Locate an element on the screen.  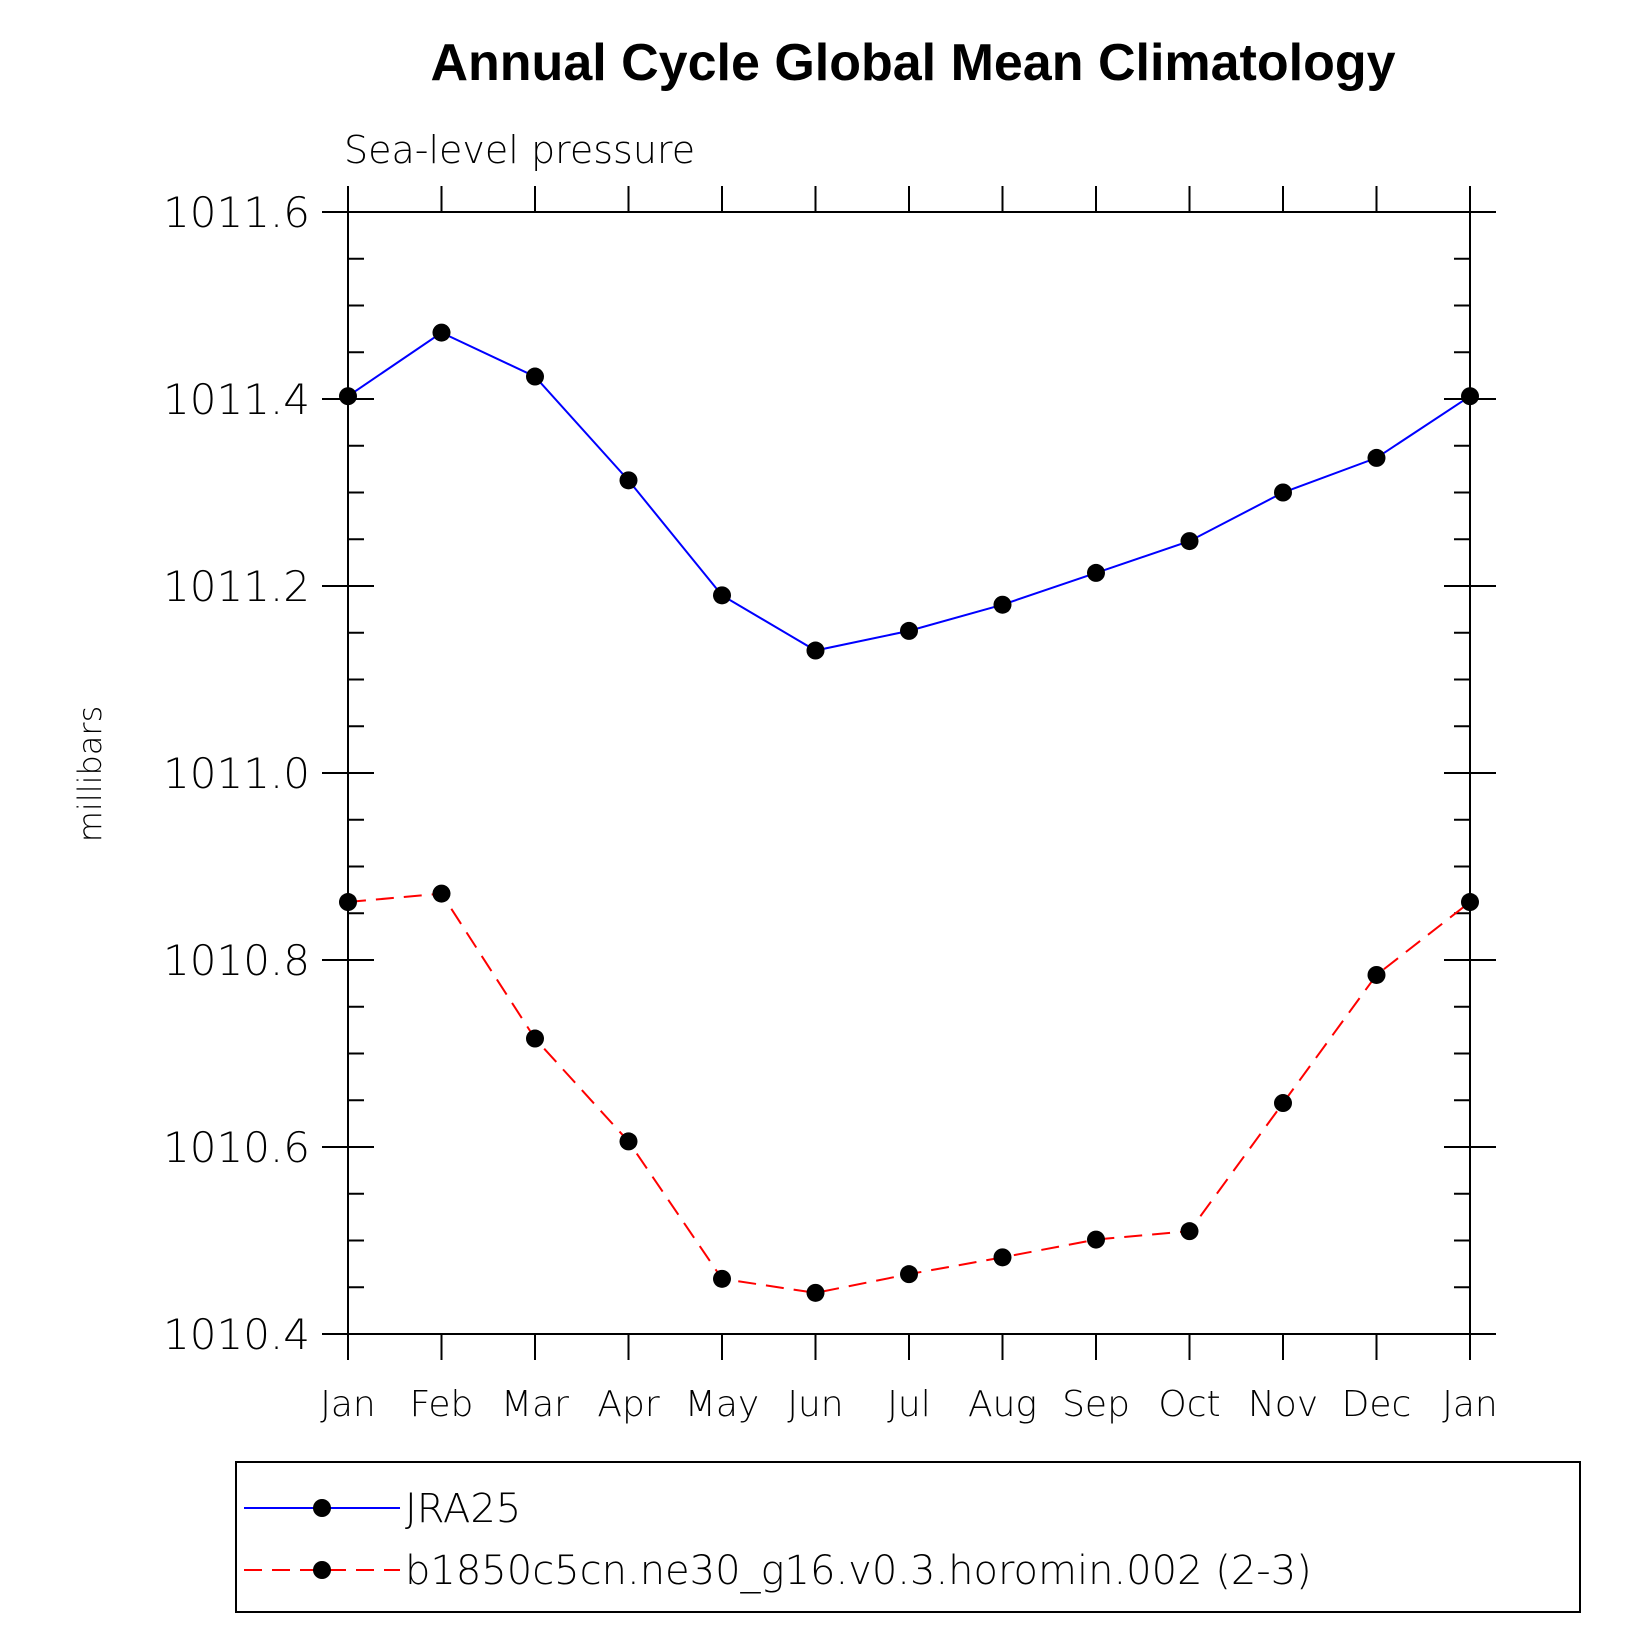
x-tick-label: Apr is located at coordinates (628, 1404).